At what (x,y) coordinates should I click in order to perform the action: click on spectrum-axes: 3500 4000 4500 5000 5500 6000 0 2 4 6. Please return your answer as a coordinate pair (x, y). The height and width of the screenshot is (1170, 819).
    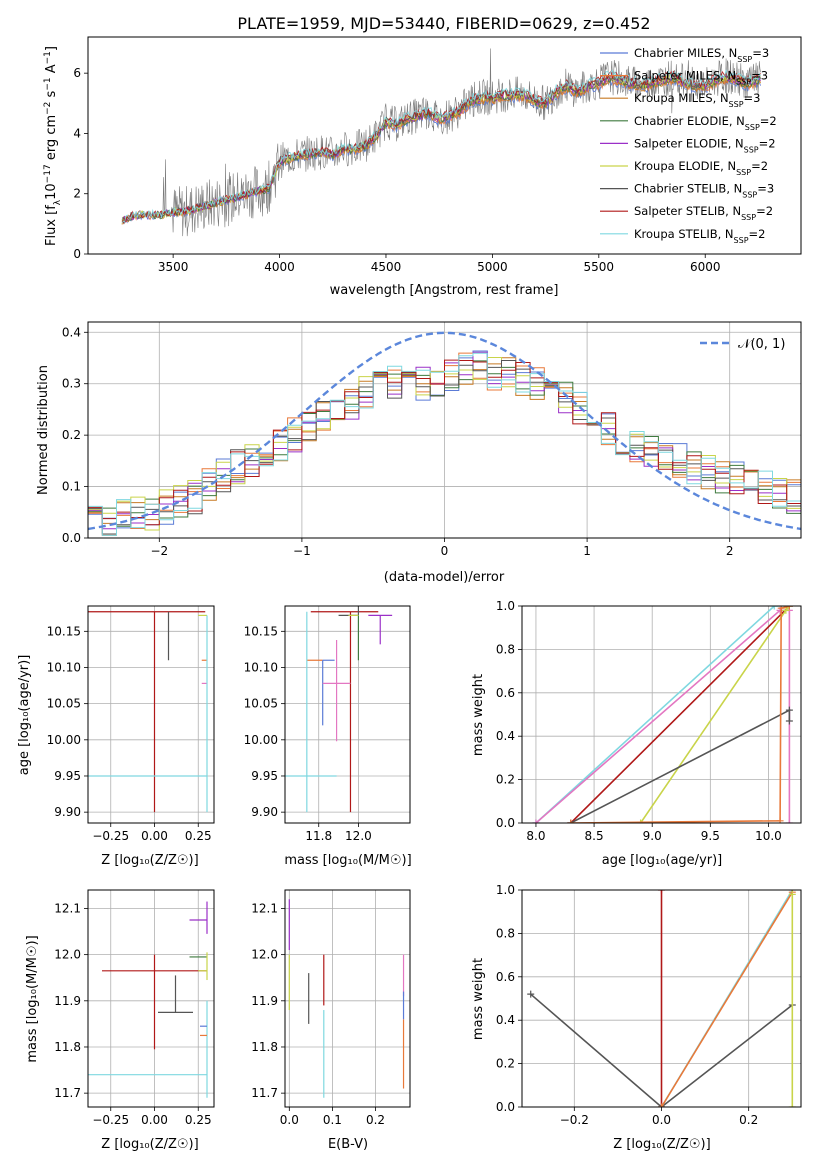
    Looking at the image, I should click on (396, 170).